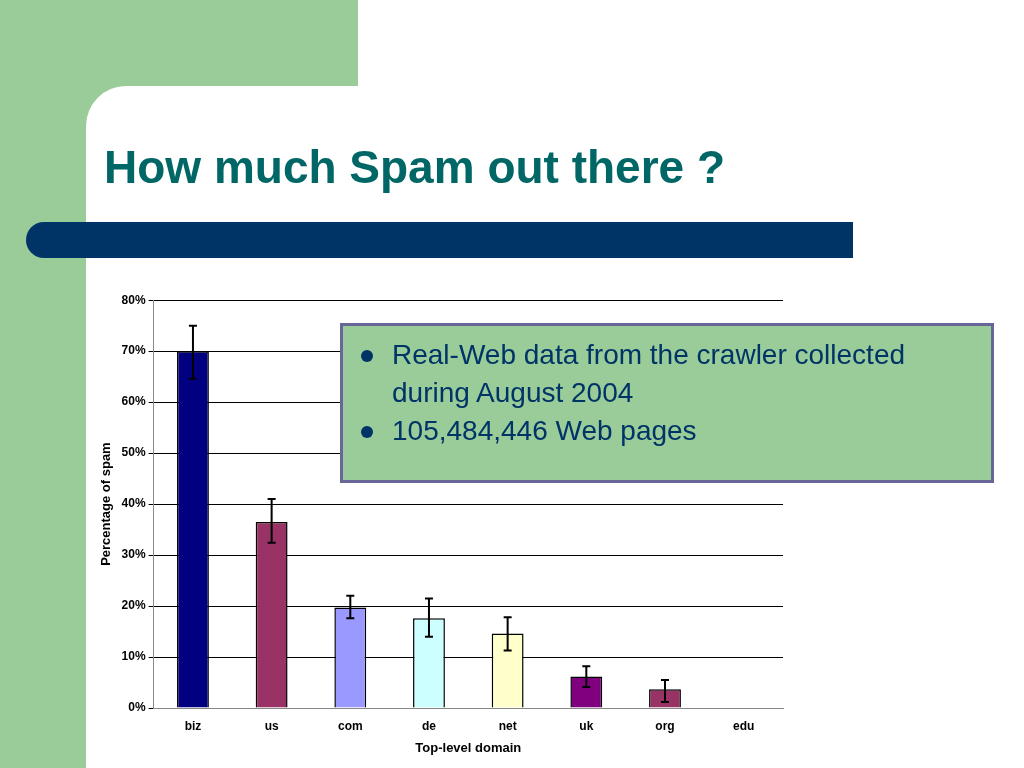 This screenshot has height=768, width=1024. Describe the element at coordinates (350, 725) in the screenshot. I see `x-tick-label: com` at that location.